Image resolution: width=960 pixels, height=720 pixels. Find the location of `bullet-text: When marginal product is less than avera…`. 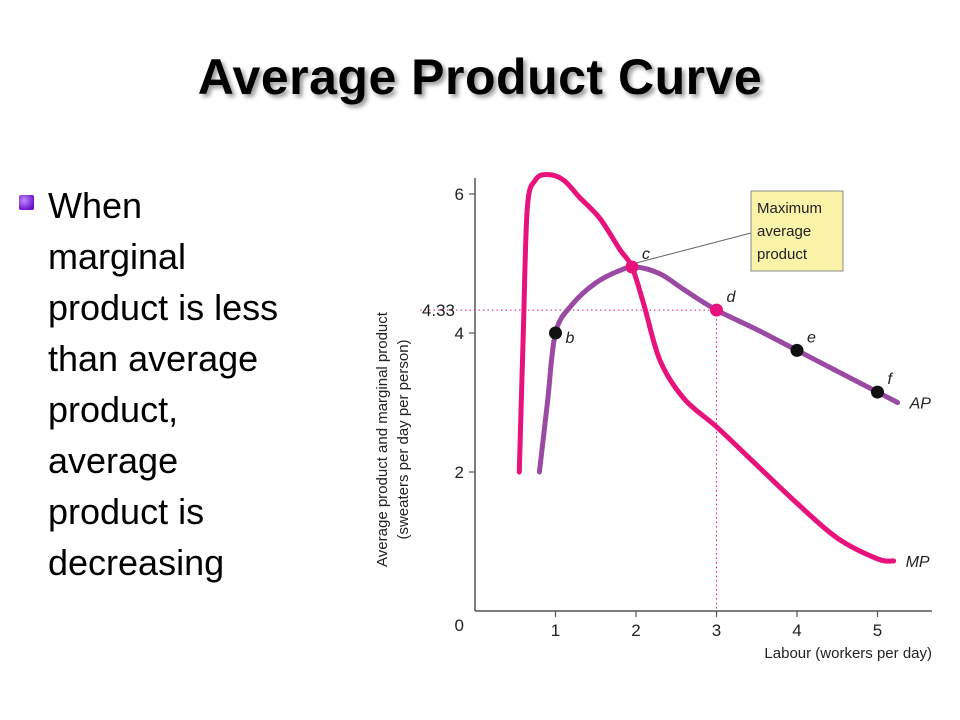

bullet-text: When marginal product is less than avera… is located at coordinates (163, 384).